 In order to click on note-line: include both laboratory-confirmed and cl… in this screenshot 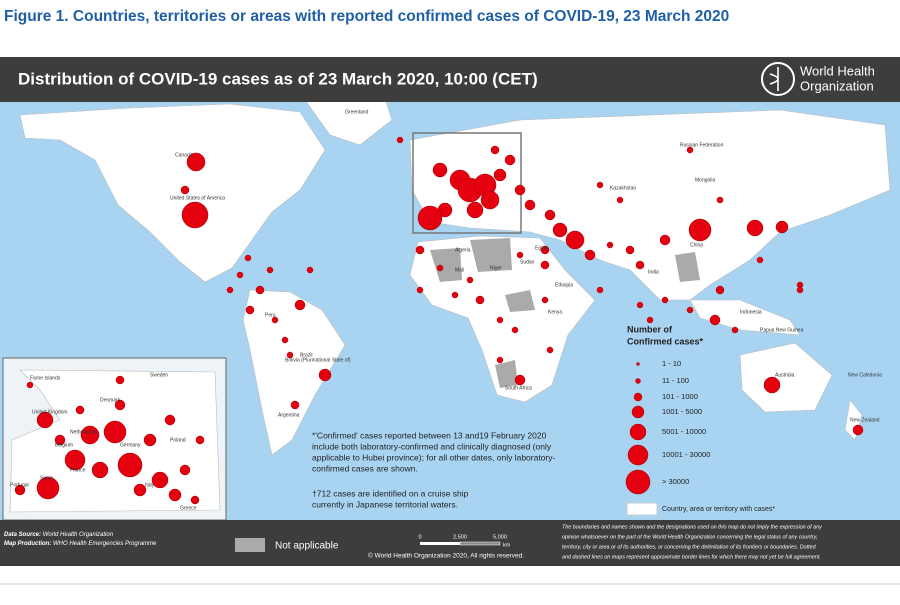, I will do `click(432, 446)`.